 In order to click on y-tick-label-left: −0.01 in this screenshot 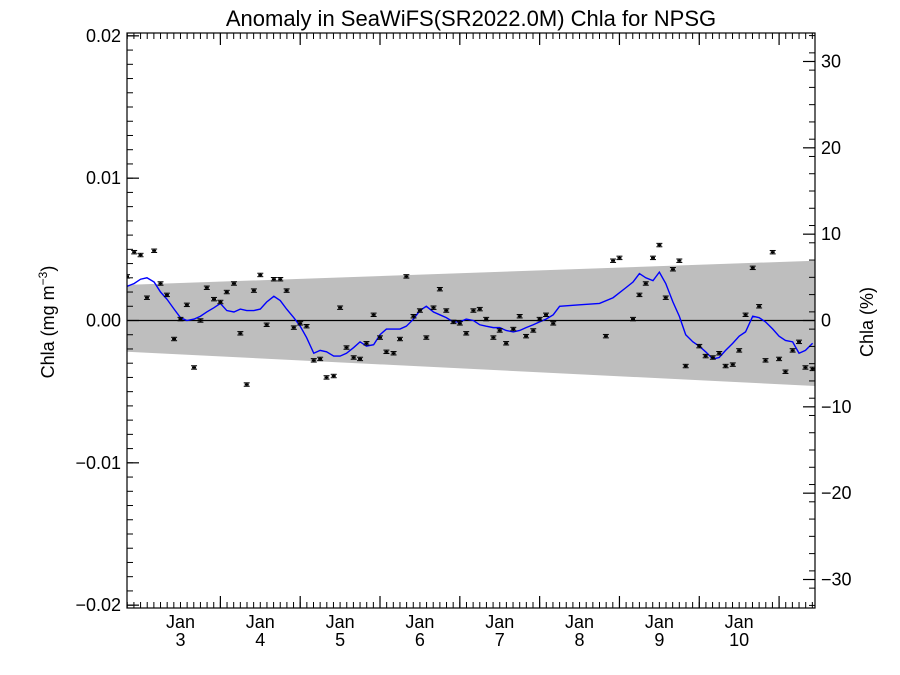, I will do `click(98, 463)`.